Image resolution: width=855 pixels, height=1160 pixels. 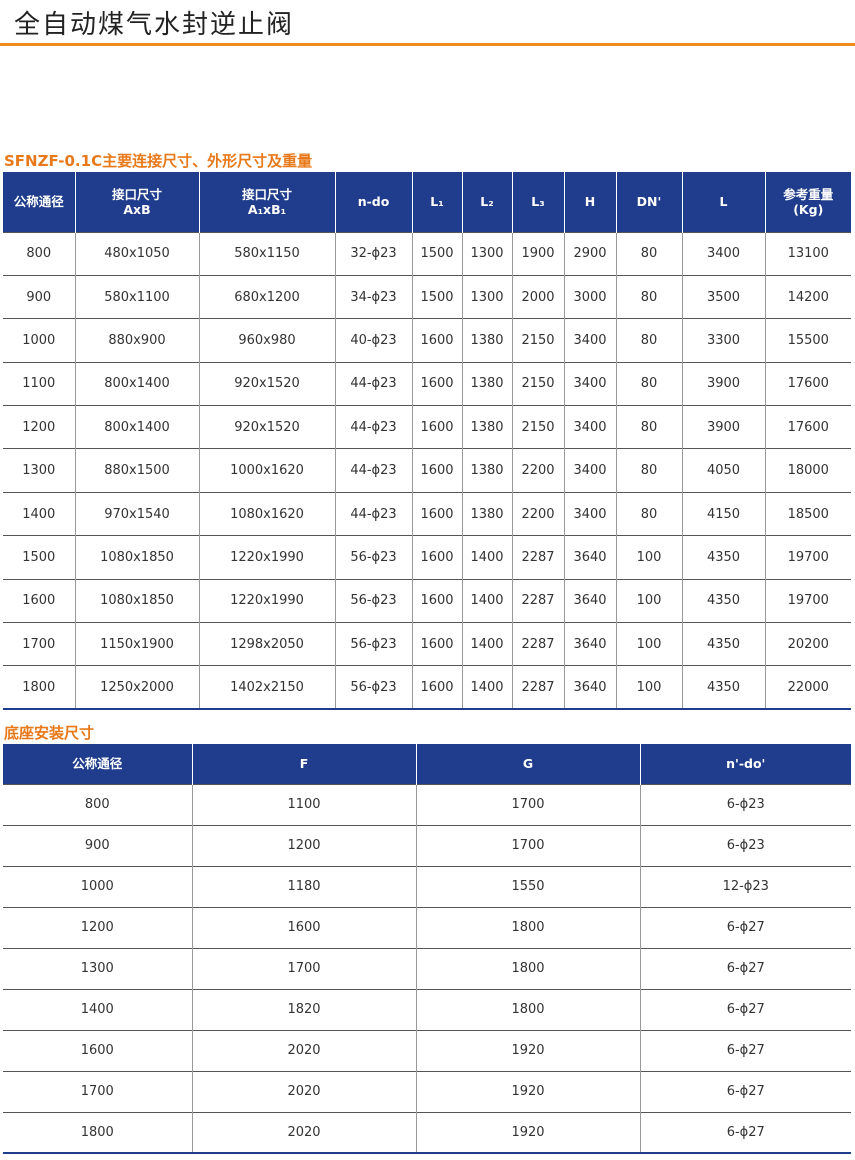 I want to click on header-text: H, so click(x=590, y=202).